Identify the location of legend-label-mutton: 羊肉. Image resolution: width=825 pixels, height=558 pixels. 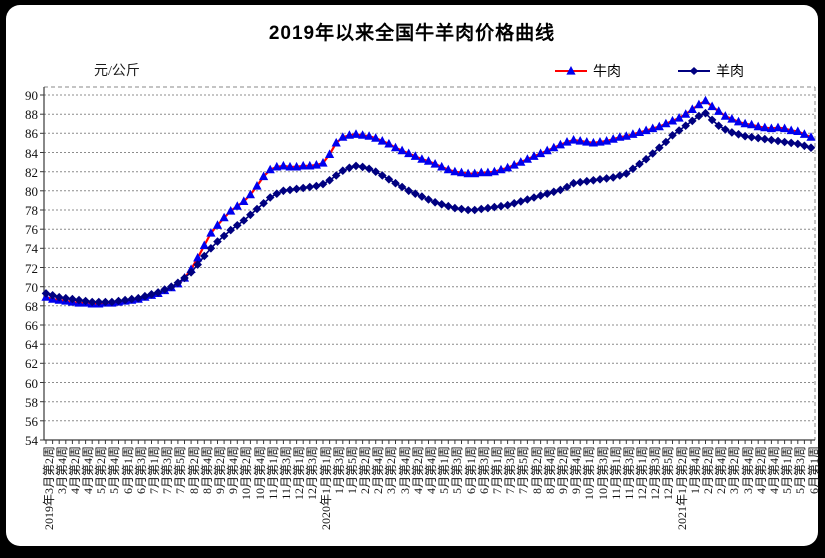
(730, 72).